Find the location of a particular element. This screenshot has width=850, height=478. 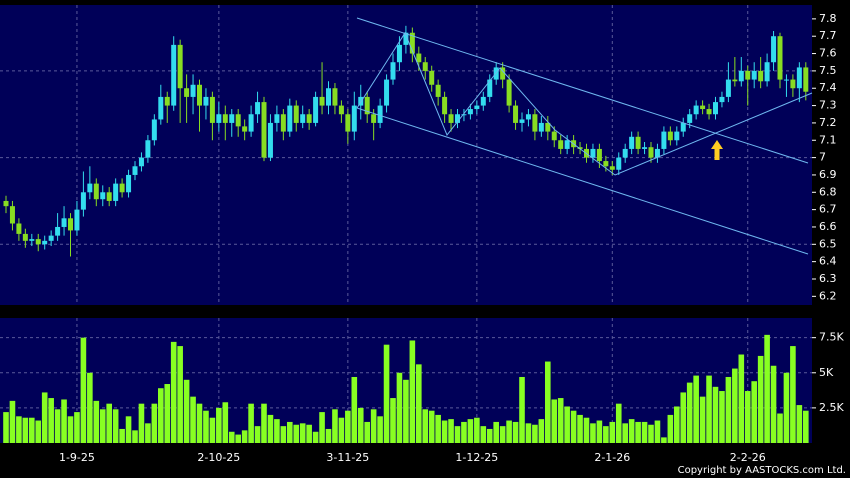

y-tick-label: 6.6 is located at coordinates (828, 226).